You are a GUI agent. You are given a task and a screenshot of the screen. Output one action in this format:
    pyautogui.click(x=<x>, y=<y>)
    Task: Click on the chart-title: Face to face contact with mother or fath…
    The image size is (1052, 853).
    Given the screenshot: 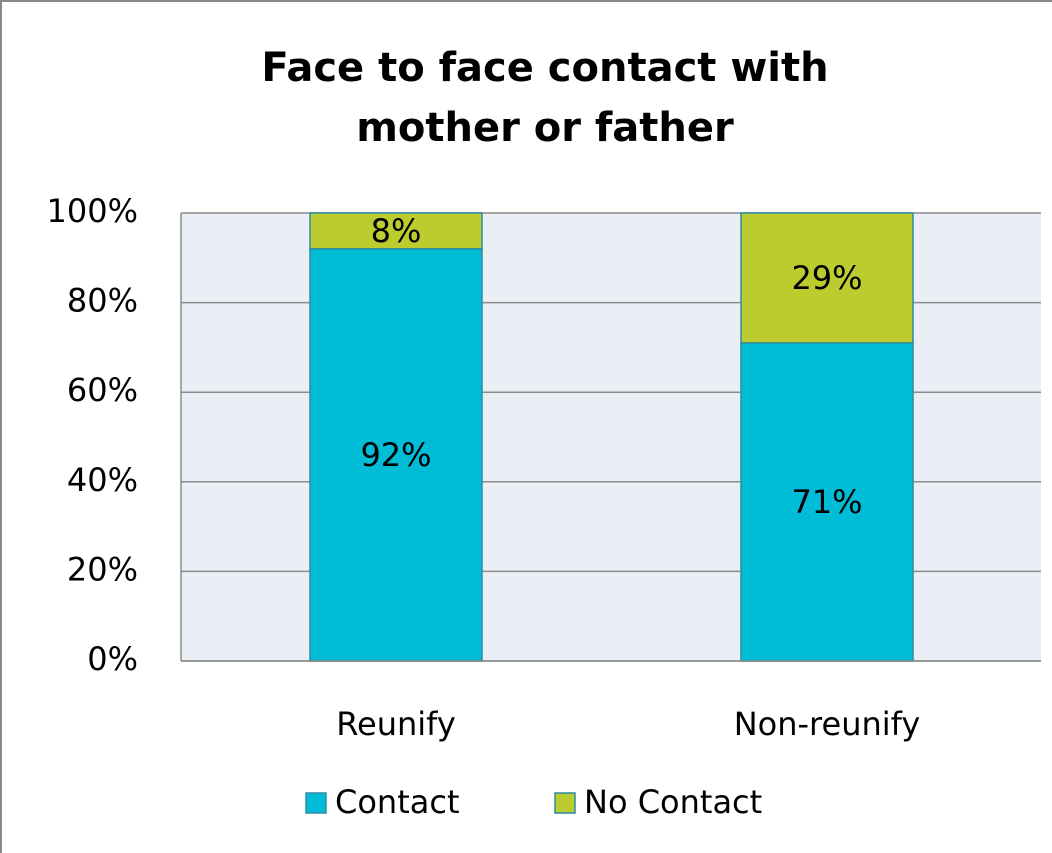 What is the action you would take?
    pyautogui.click(x=545, y=98)
    